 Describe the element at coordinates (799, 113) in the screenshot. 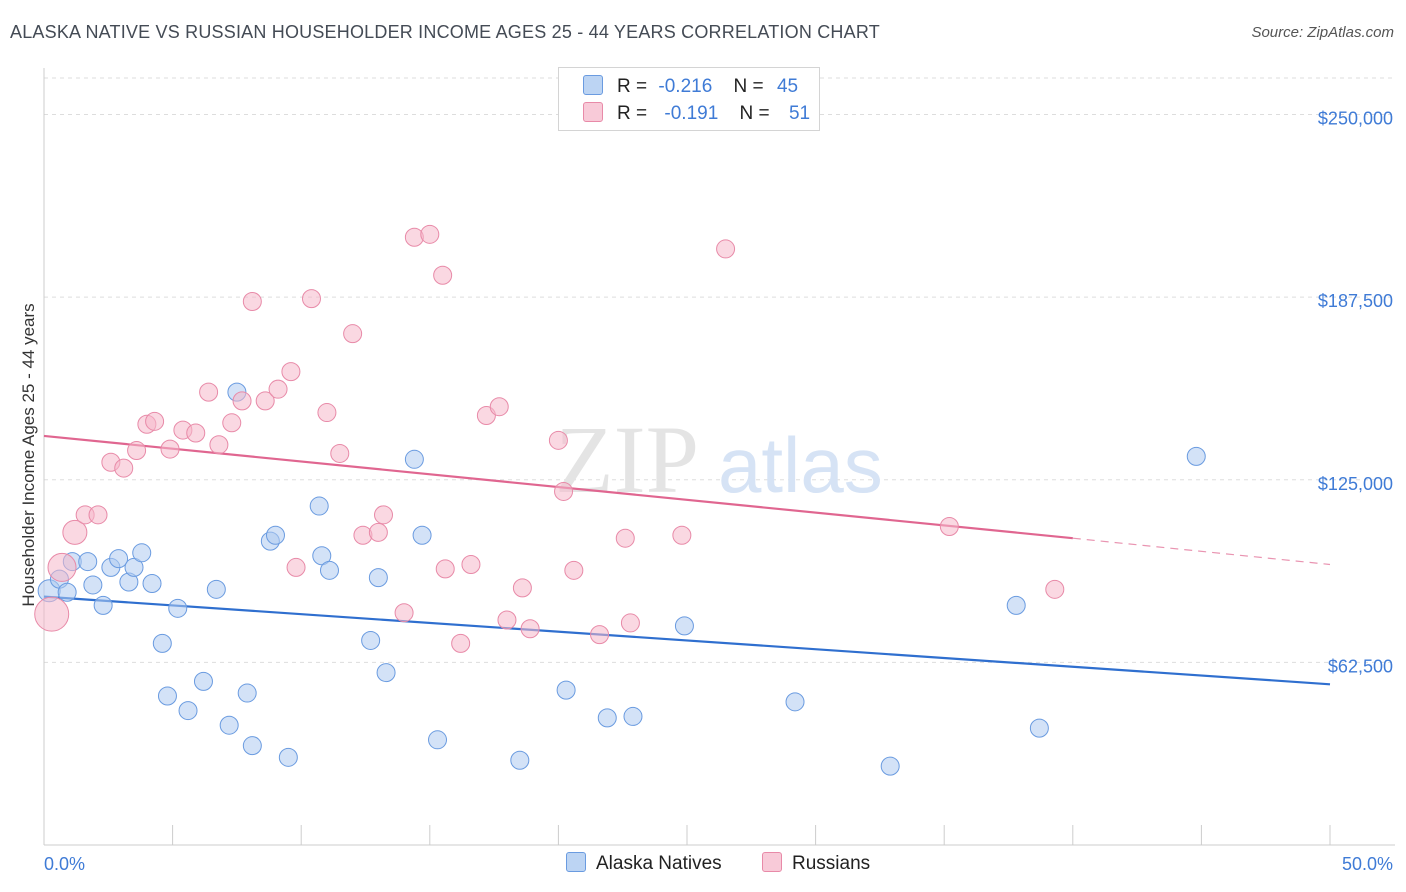

I see `n-value: 51` at that location.